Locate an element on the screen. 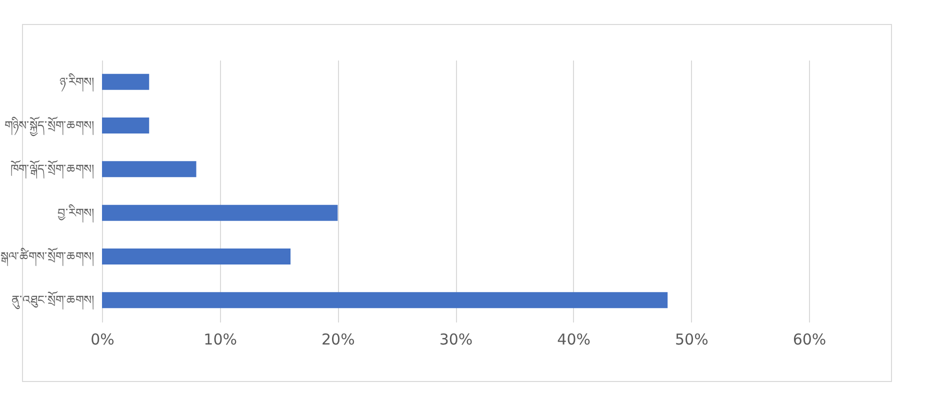 The image size is (929, 393). y-tick-label: ཉ་རིགས། is located at coordinates (77, 82).